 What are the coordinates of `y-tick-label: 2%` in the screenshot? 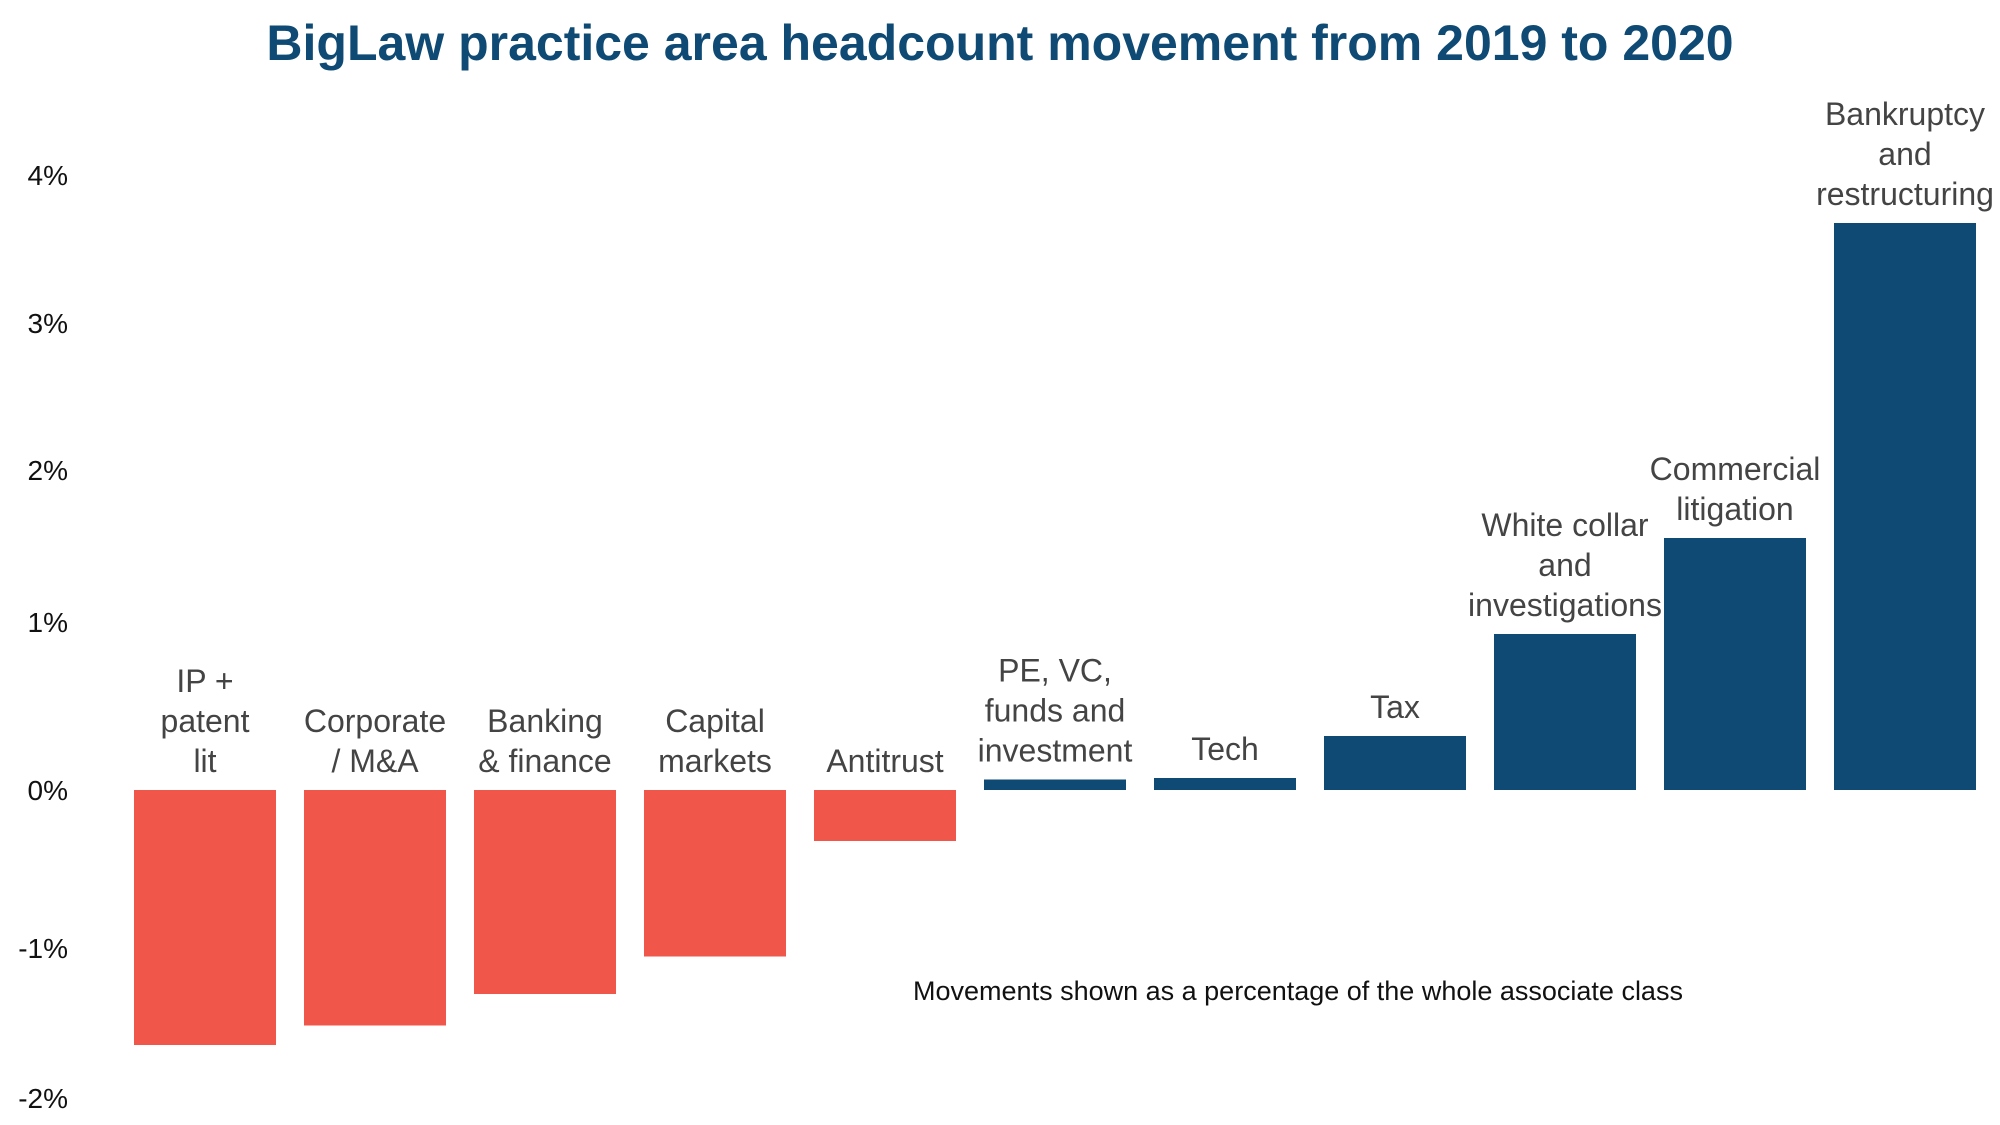 It's located at (48, 470).